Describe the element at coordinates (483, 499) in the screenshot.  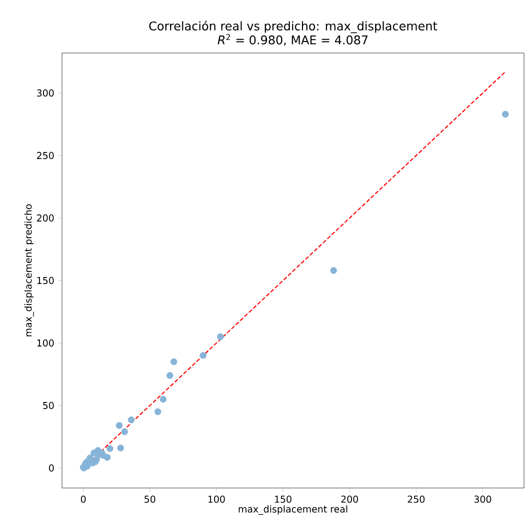
I see `x-tick-label: 300` at that location.